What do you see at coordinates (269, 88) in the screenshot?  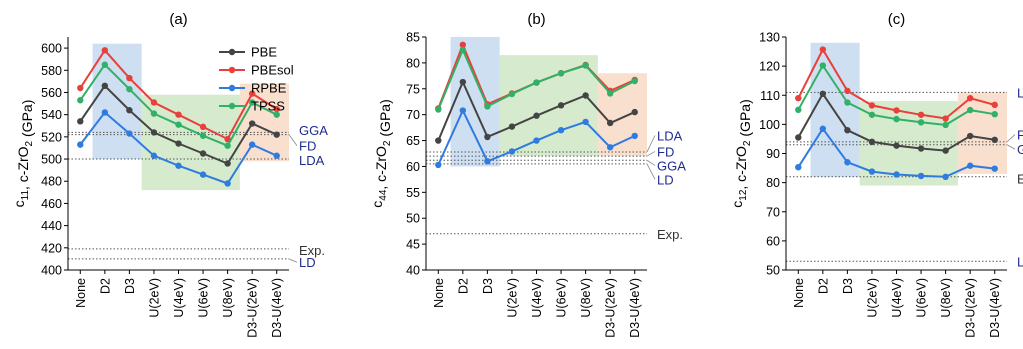 I see `legend-label: RPBE` at bounding box center [269, 88].